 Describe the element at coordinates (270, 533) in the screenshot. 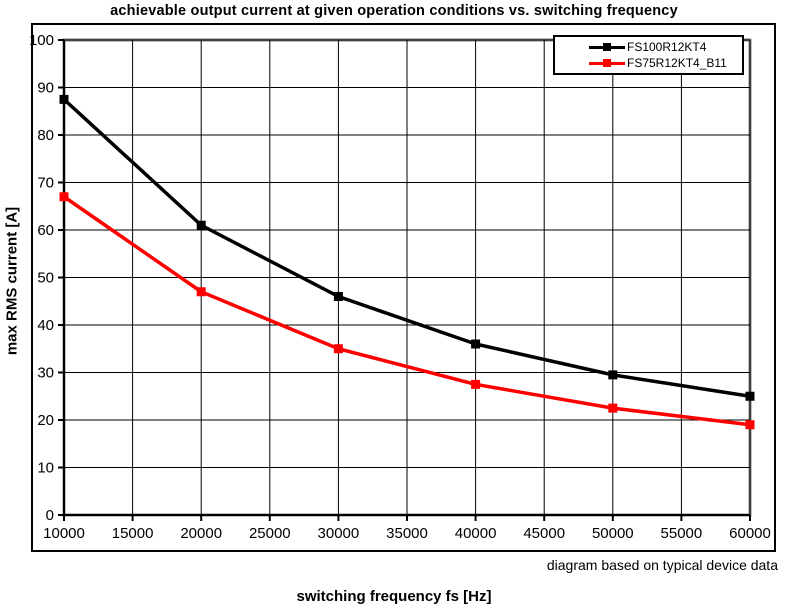

I see `x-tick-label: 25000` at that location.